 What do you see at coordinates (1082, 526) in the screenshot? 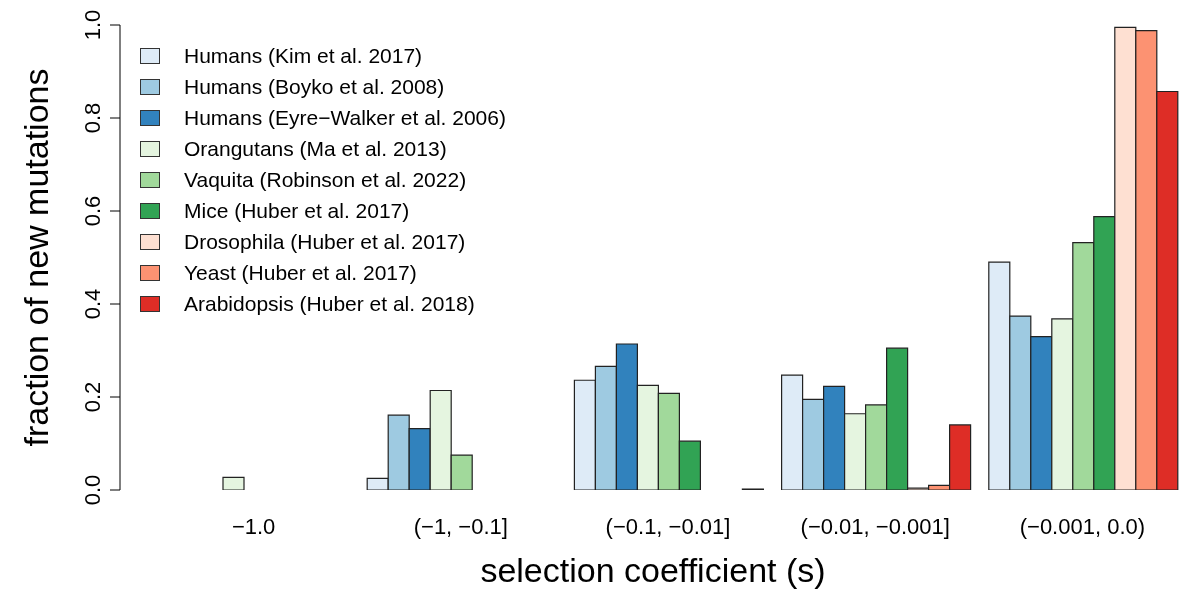
I see `x-tick-label: (−0.001, 0.0)` at bounding box center [1082, 526].